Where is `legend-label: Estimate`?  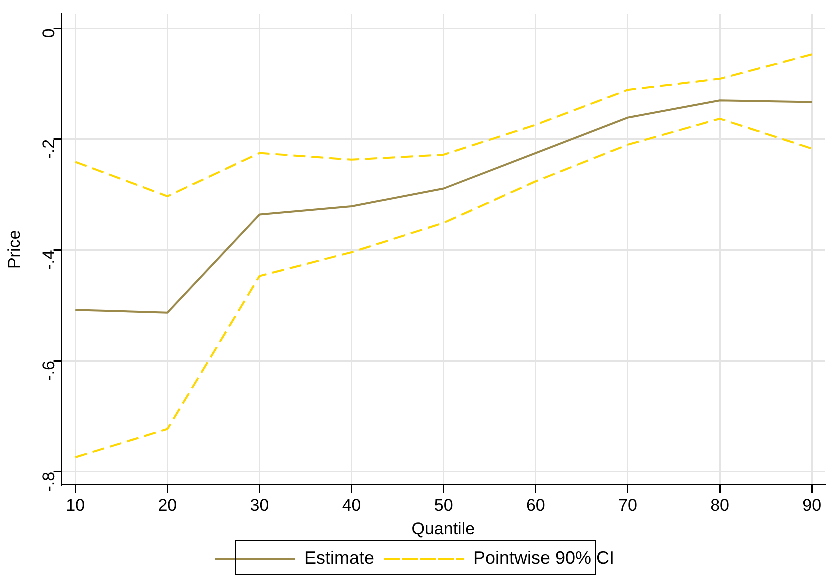 legend-label: Estimate is located at coordinates (339, 558).